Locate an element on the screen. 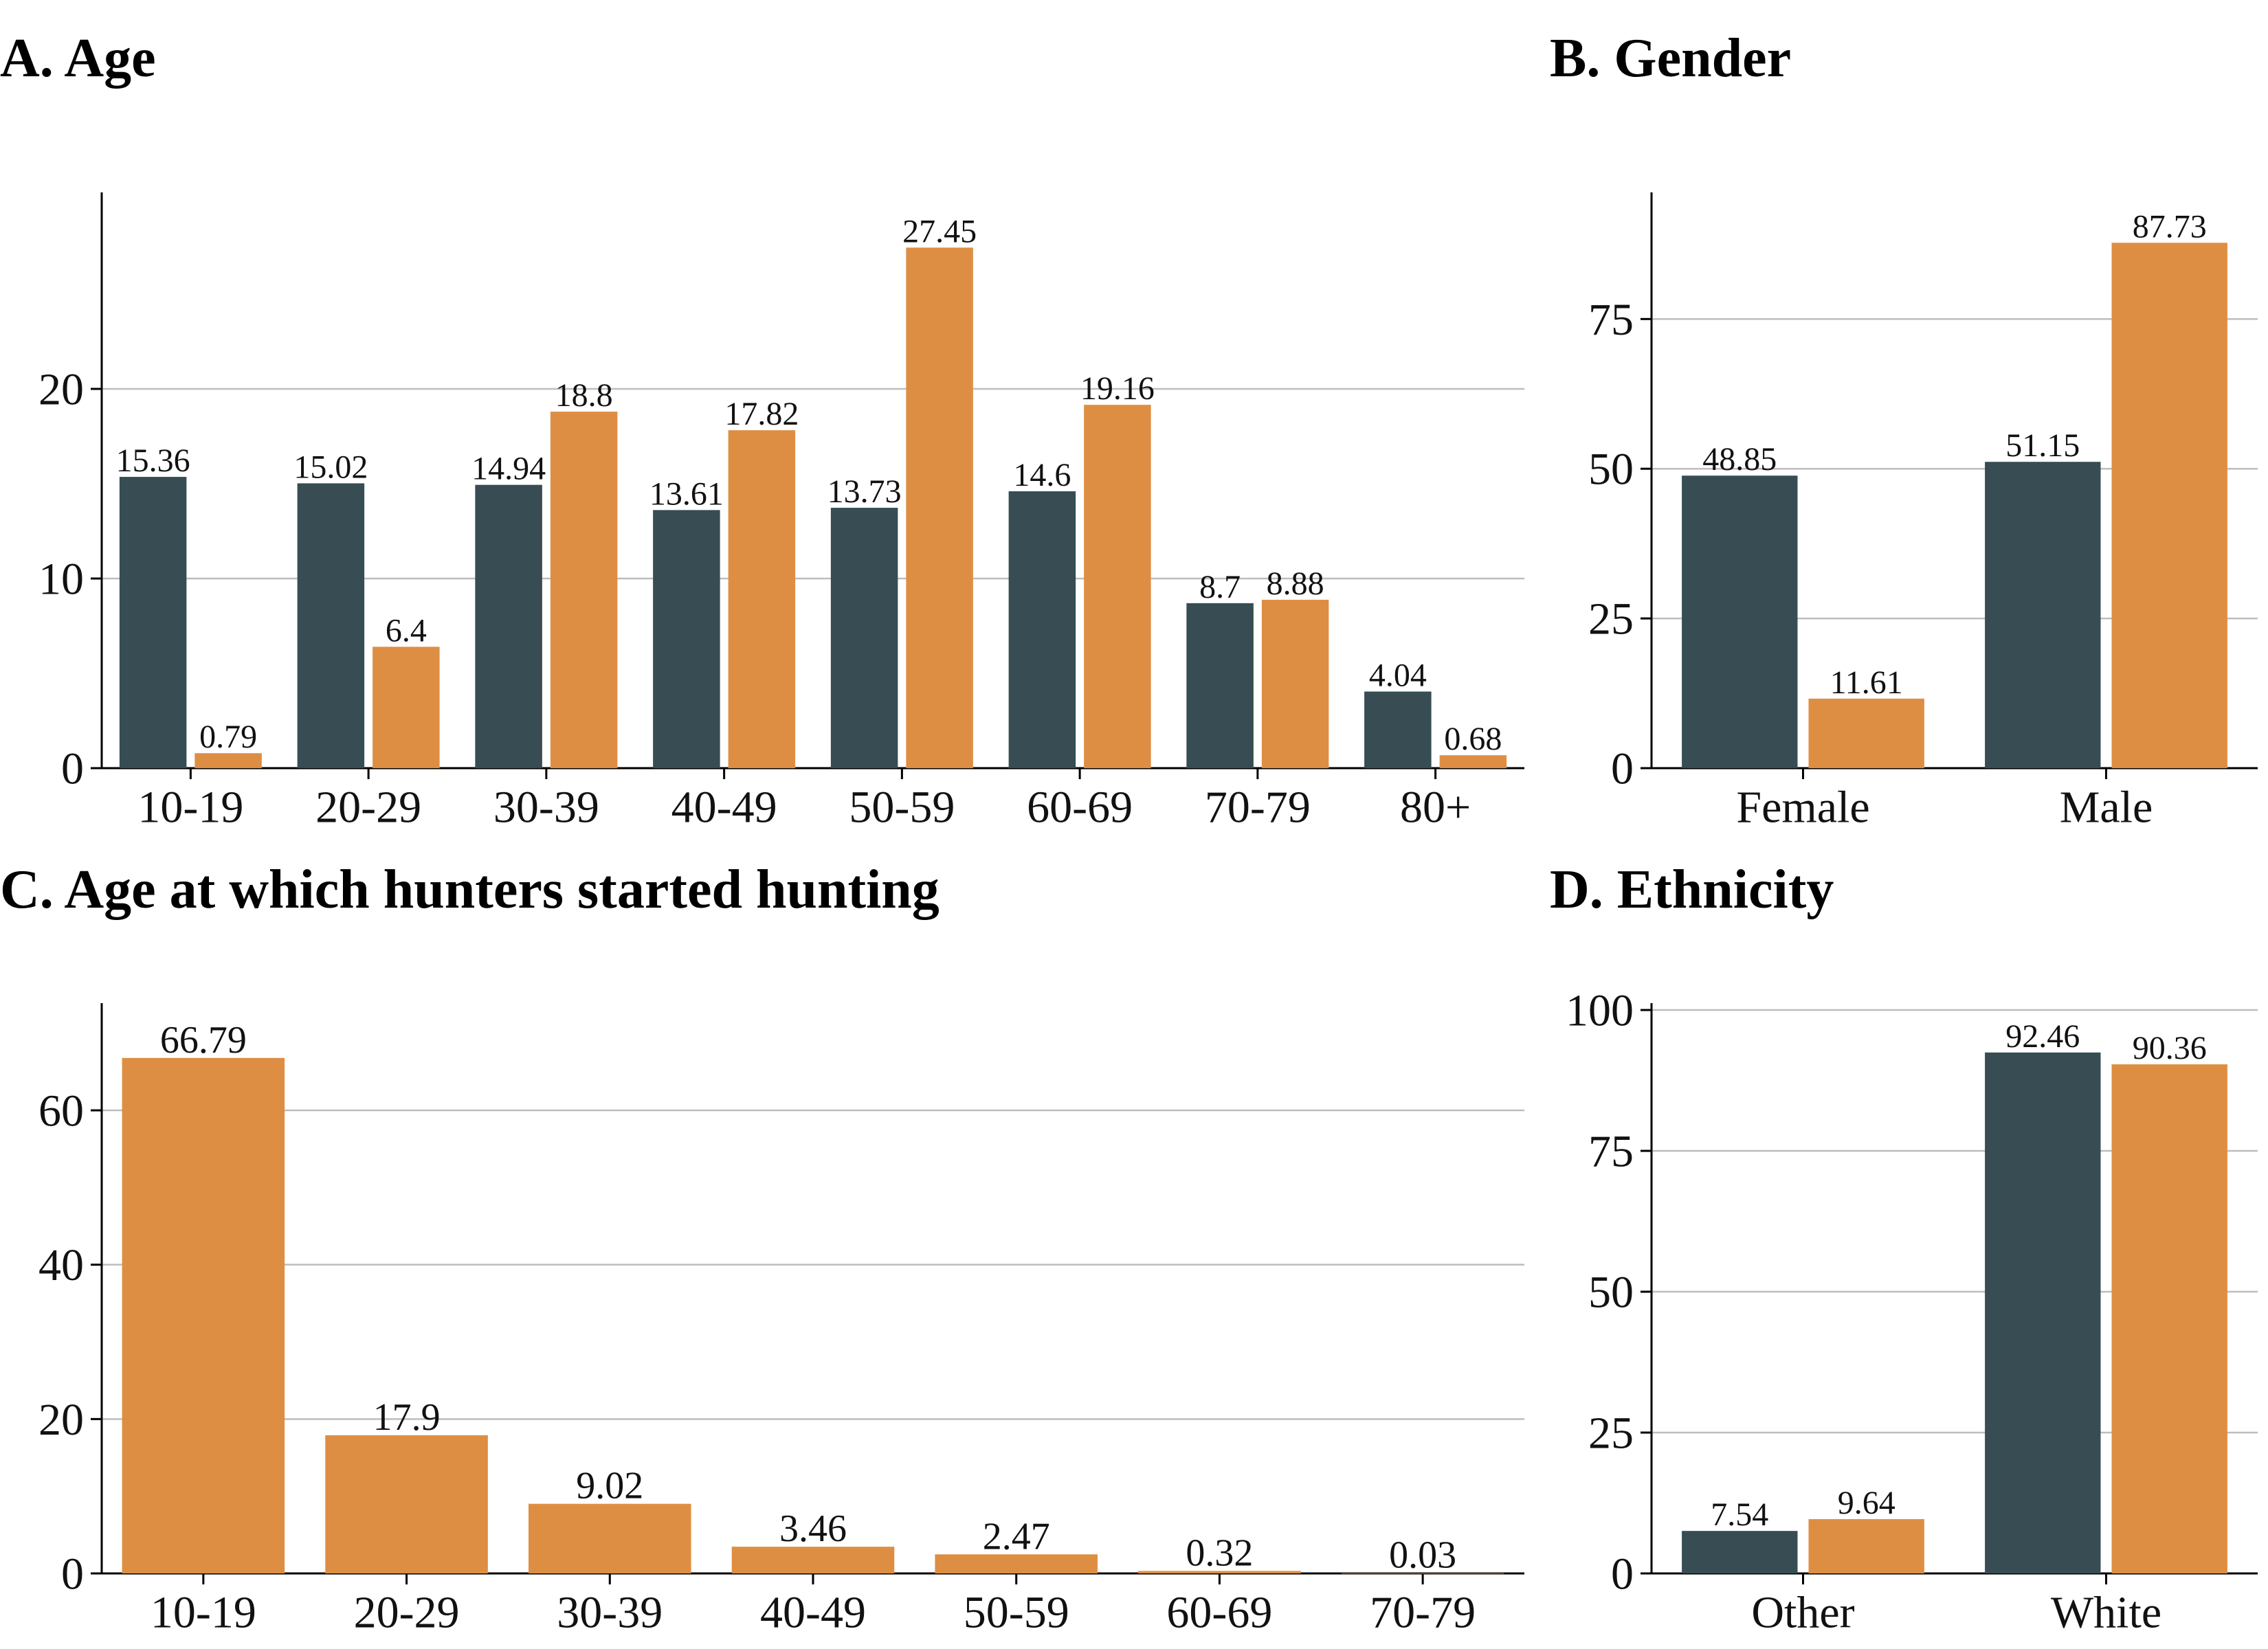 This screenshot has height=1649, width=2268. x-tick-label: White is located at coordinates (2106, 1613).